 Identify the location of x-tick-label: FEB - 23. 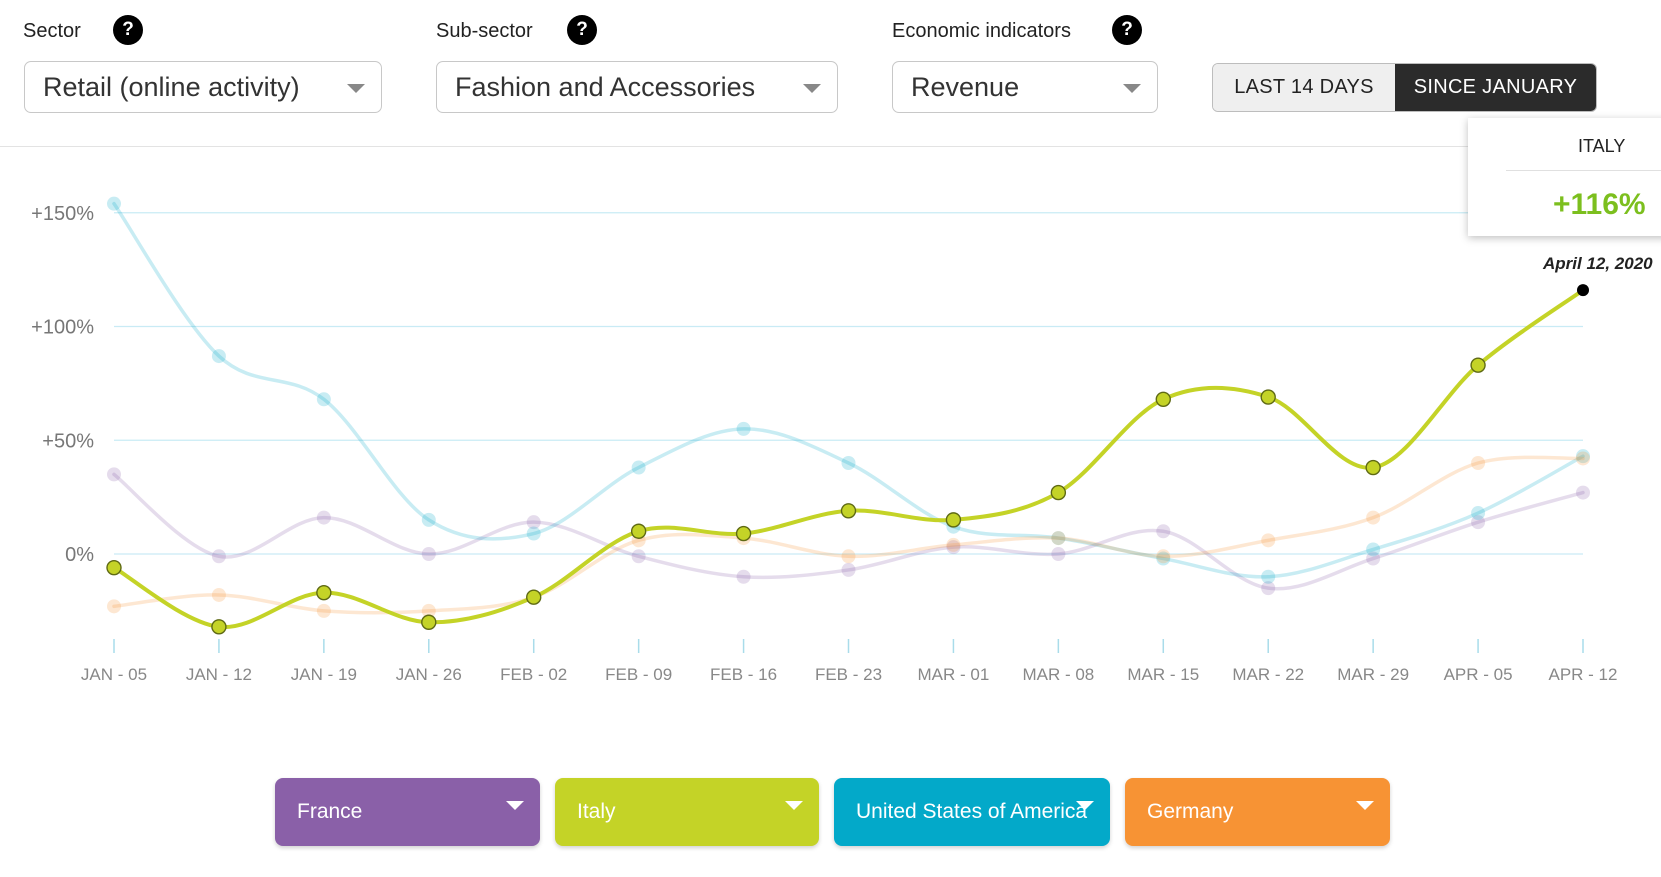
(848, 674).